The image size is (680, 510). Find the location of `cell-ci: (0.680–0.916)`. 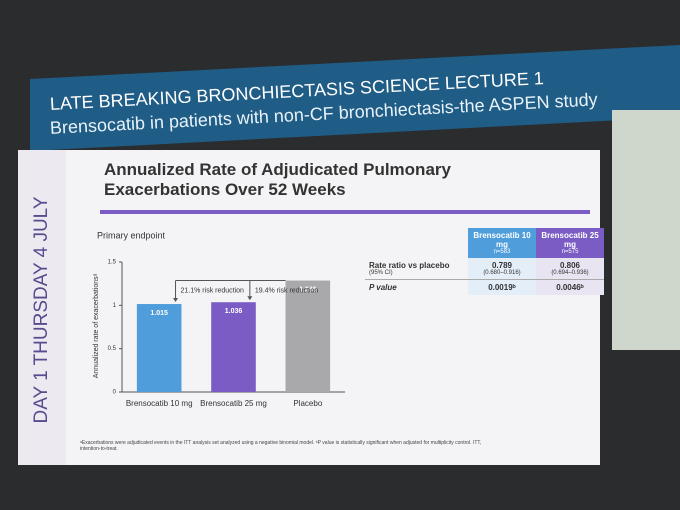

cell-ci: (0.680–0.916) is located at coordinates (502, 273).